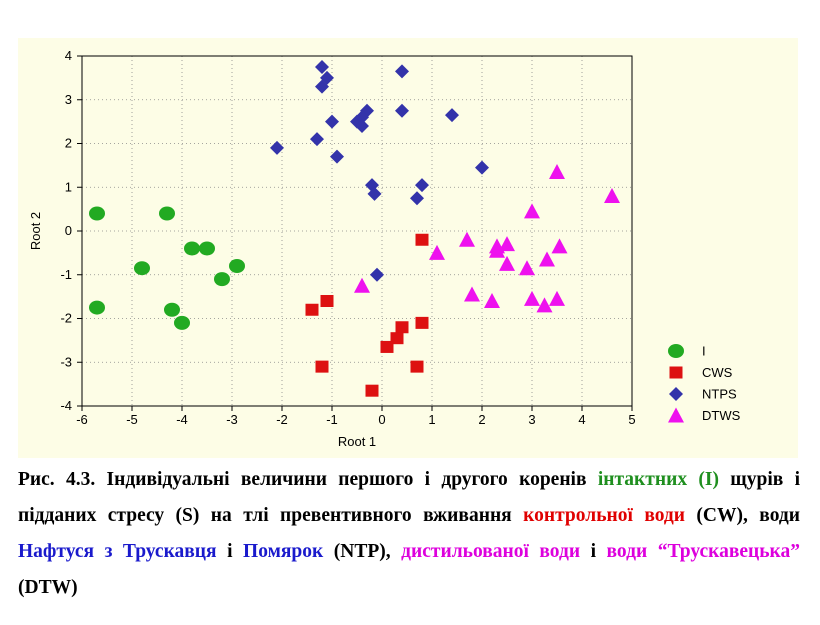  What do you see at coordinates (717, 372) in the screenshot?
I see `legend-label-cws: CWS` at bounding box center [717, 372].